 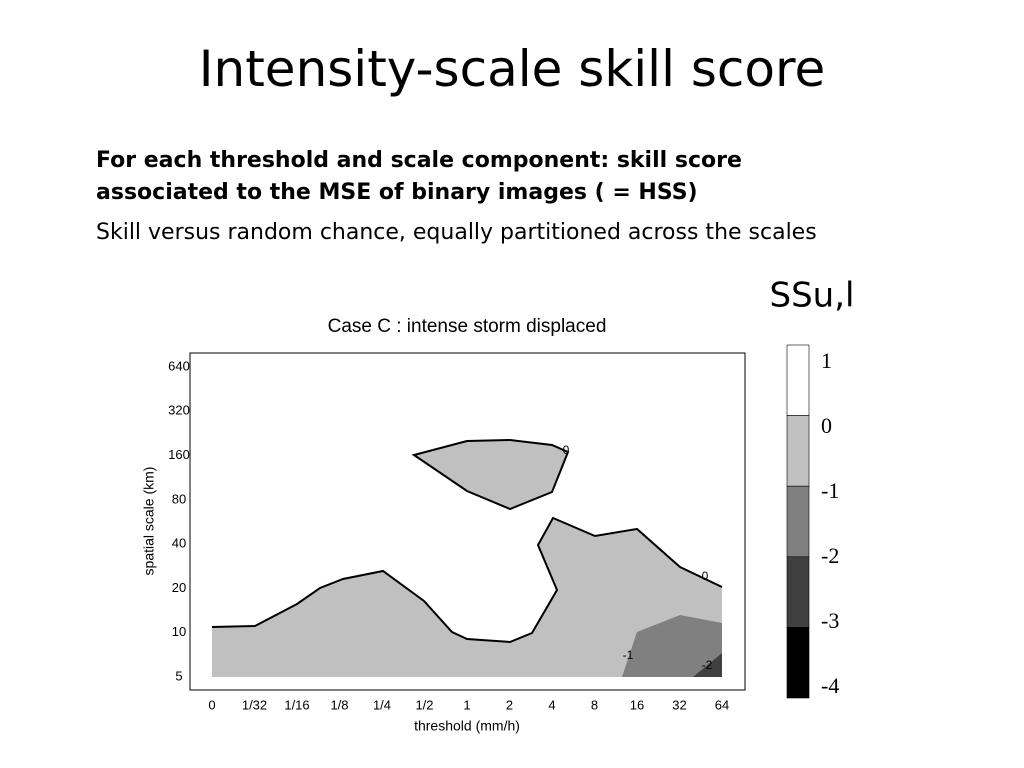 What do you see at coordinates (149, 521) in the screenshot?
I see `y-axis-label: spatial scale (km)` at bounding box center [149, 521].